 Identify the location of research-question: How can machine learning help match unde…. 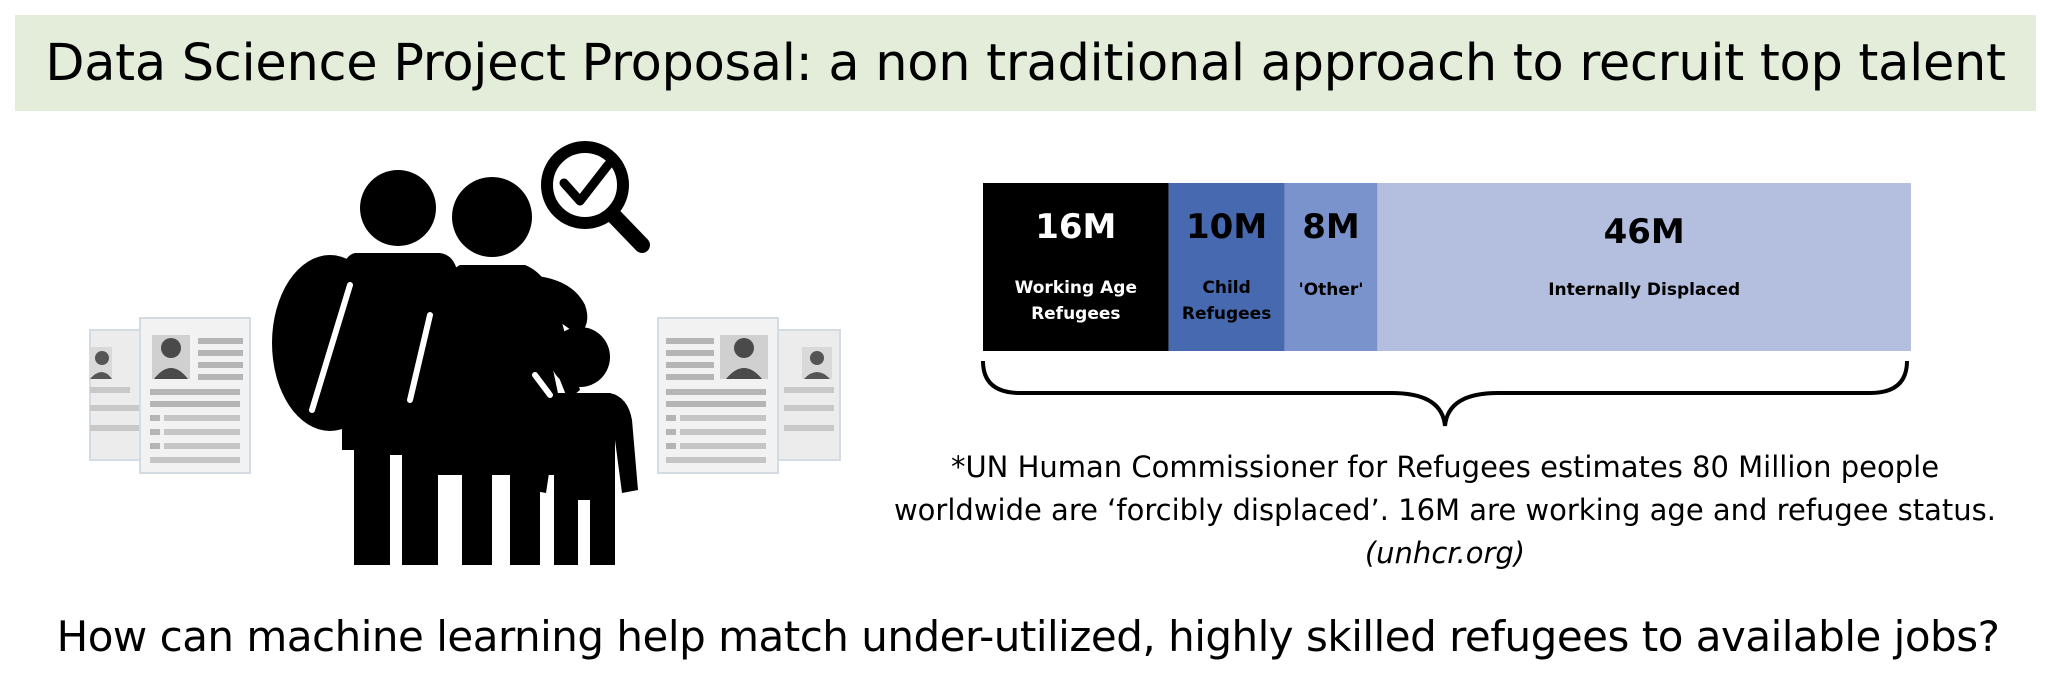
(1028, 636).